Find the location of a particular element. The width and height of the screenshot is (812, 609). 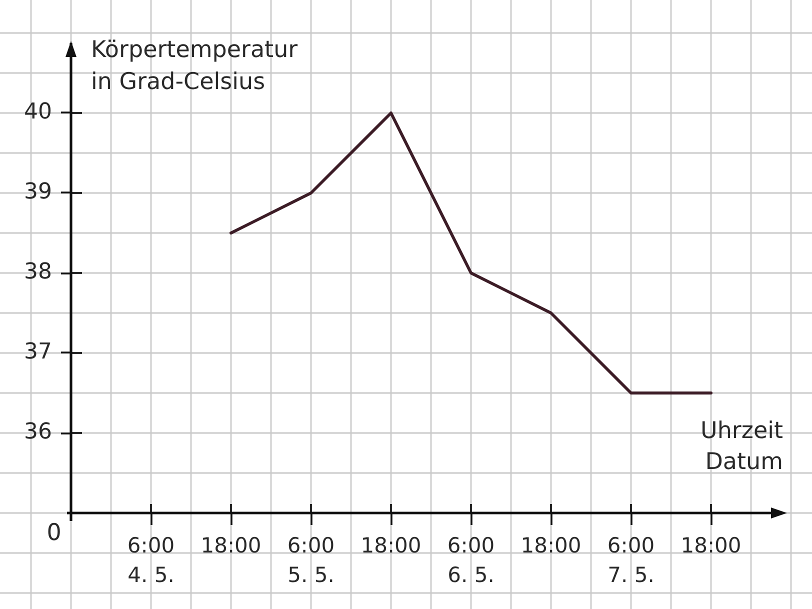

x-axis-title: Uhrzeit Datum is located at coordinates (741, 446).